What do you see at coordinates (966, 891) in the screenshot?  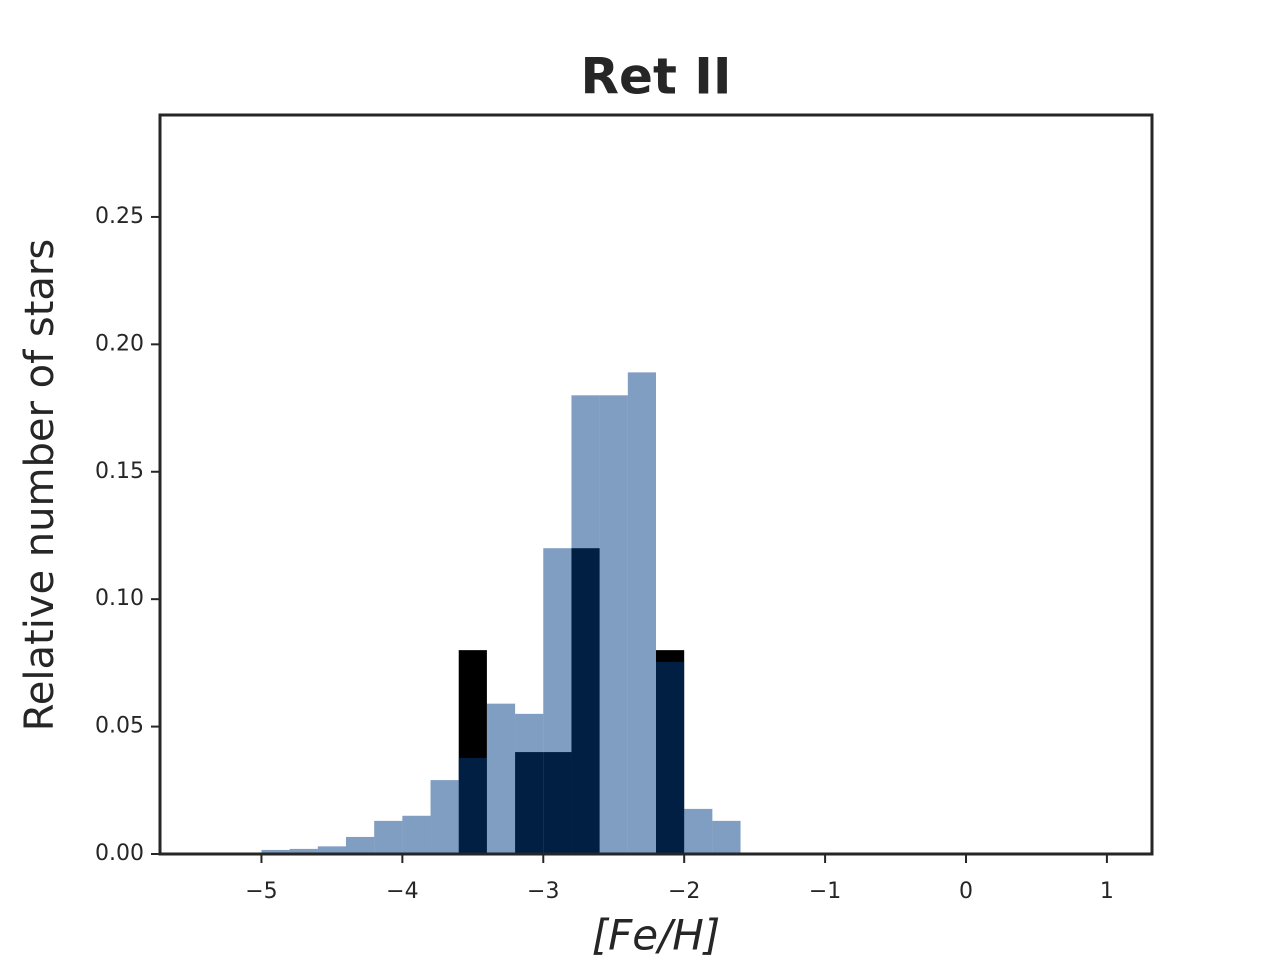 I see `x-tick-label: 0` at bounding box center [966, 891].